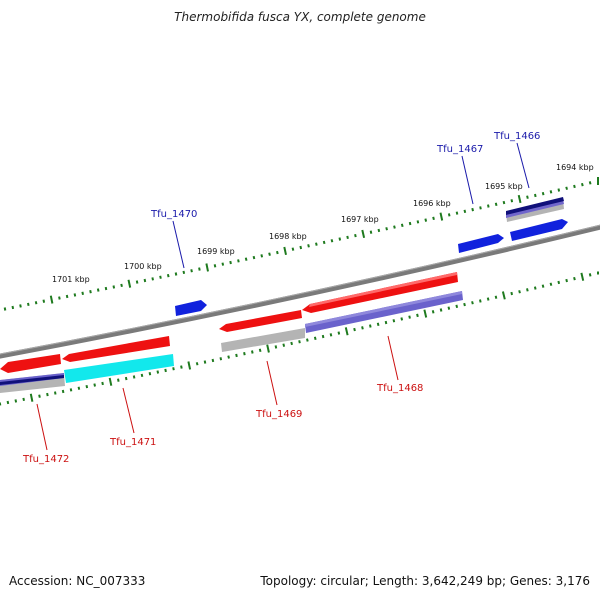 Image resolution: width=600 pixels, height=600 pixels. I want to click on kbp-label: 1701 kbp, so click(71, 279).